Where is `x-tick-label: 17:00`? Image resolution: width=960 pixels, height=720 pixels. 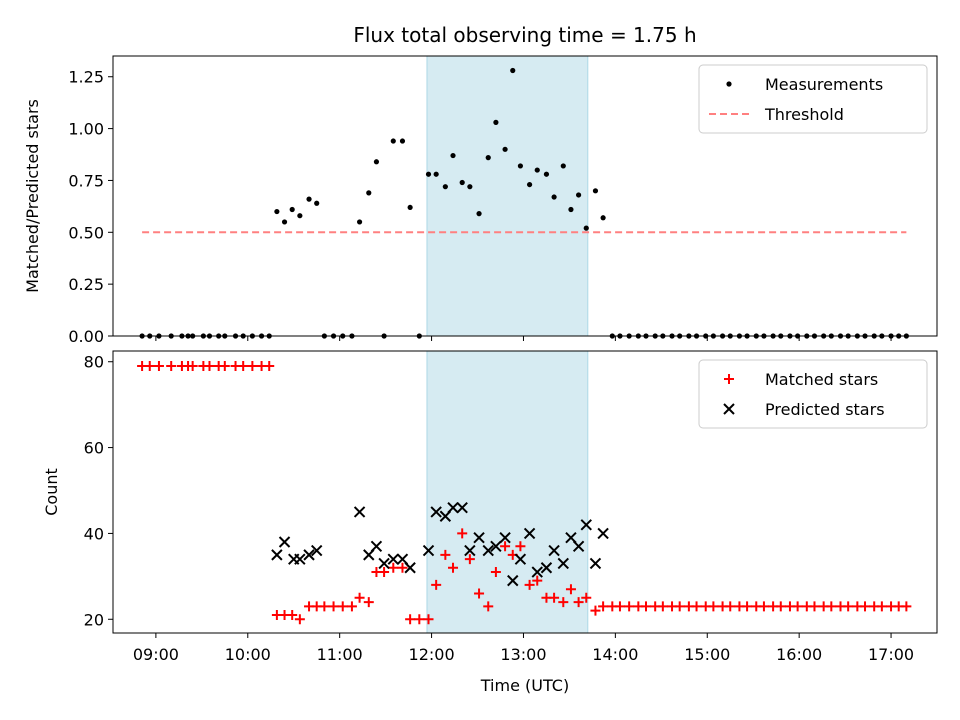
x-tick-label: 17:00 is located at coordinates (891, 654).